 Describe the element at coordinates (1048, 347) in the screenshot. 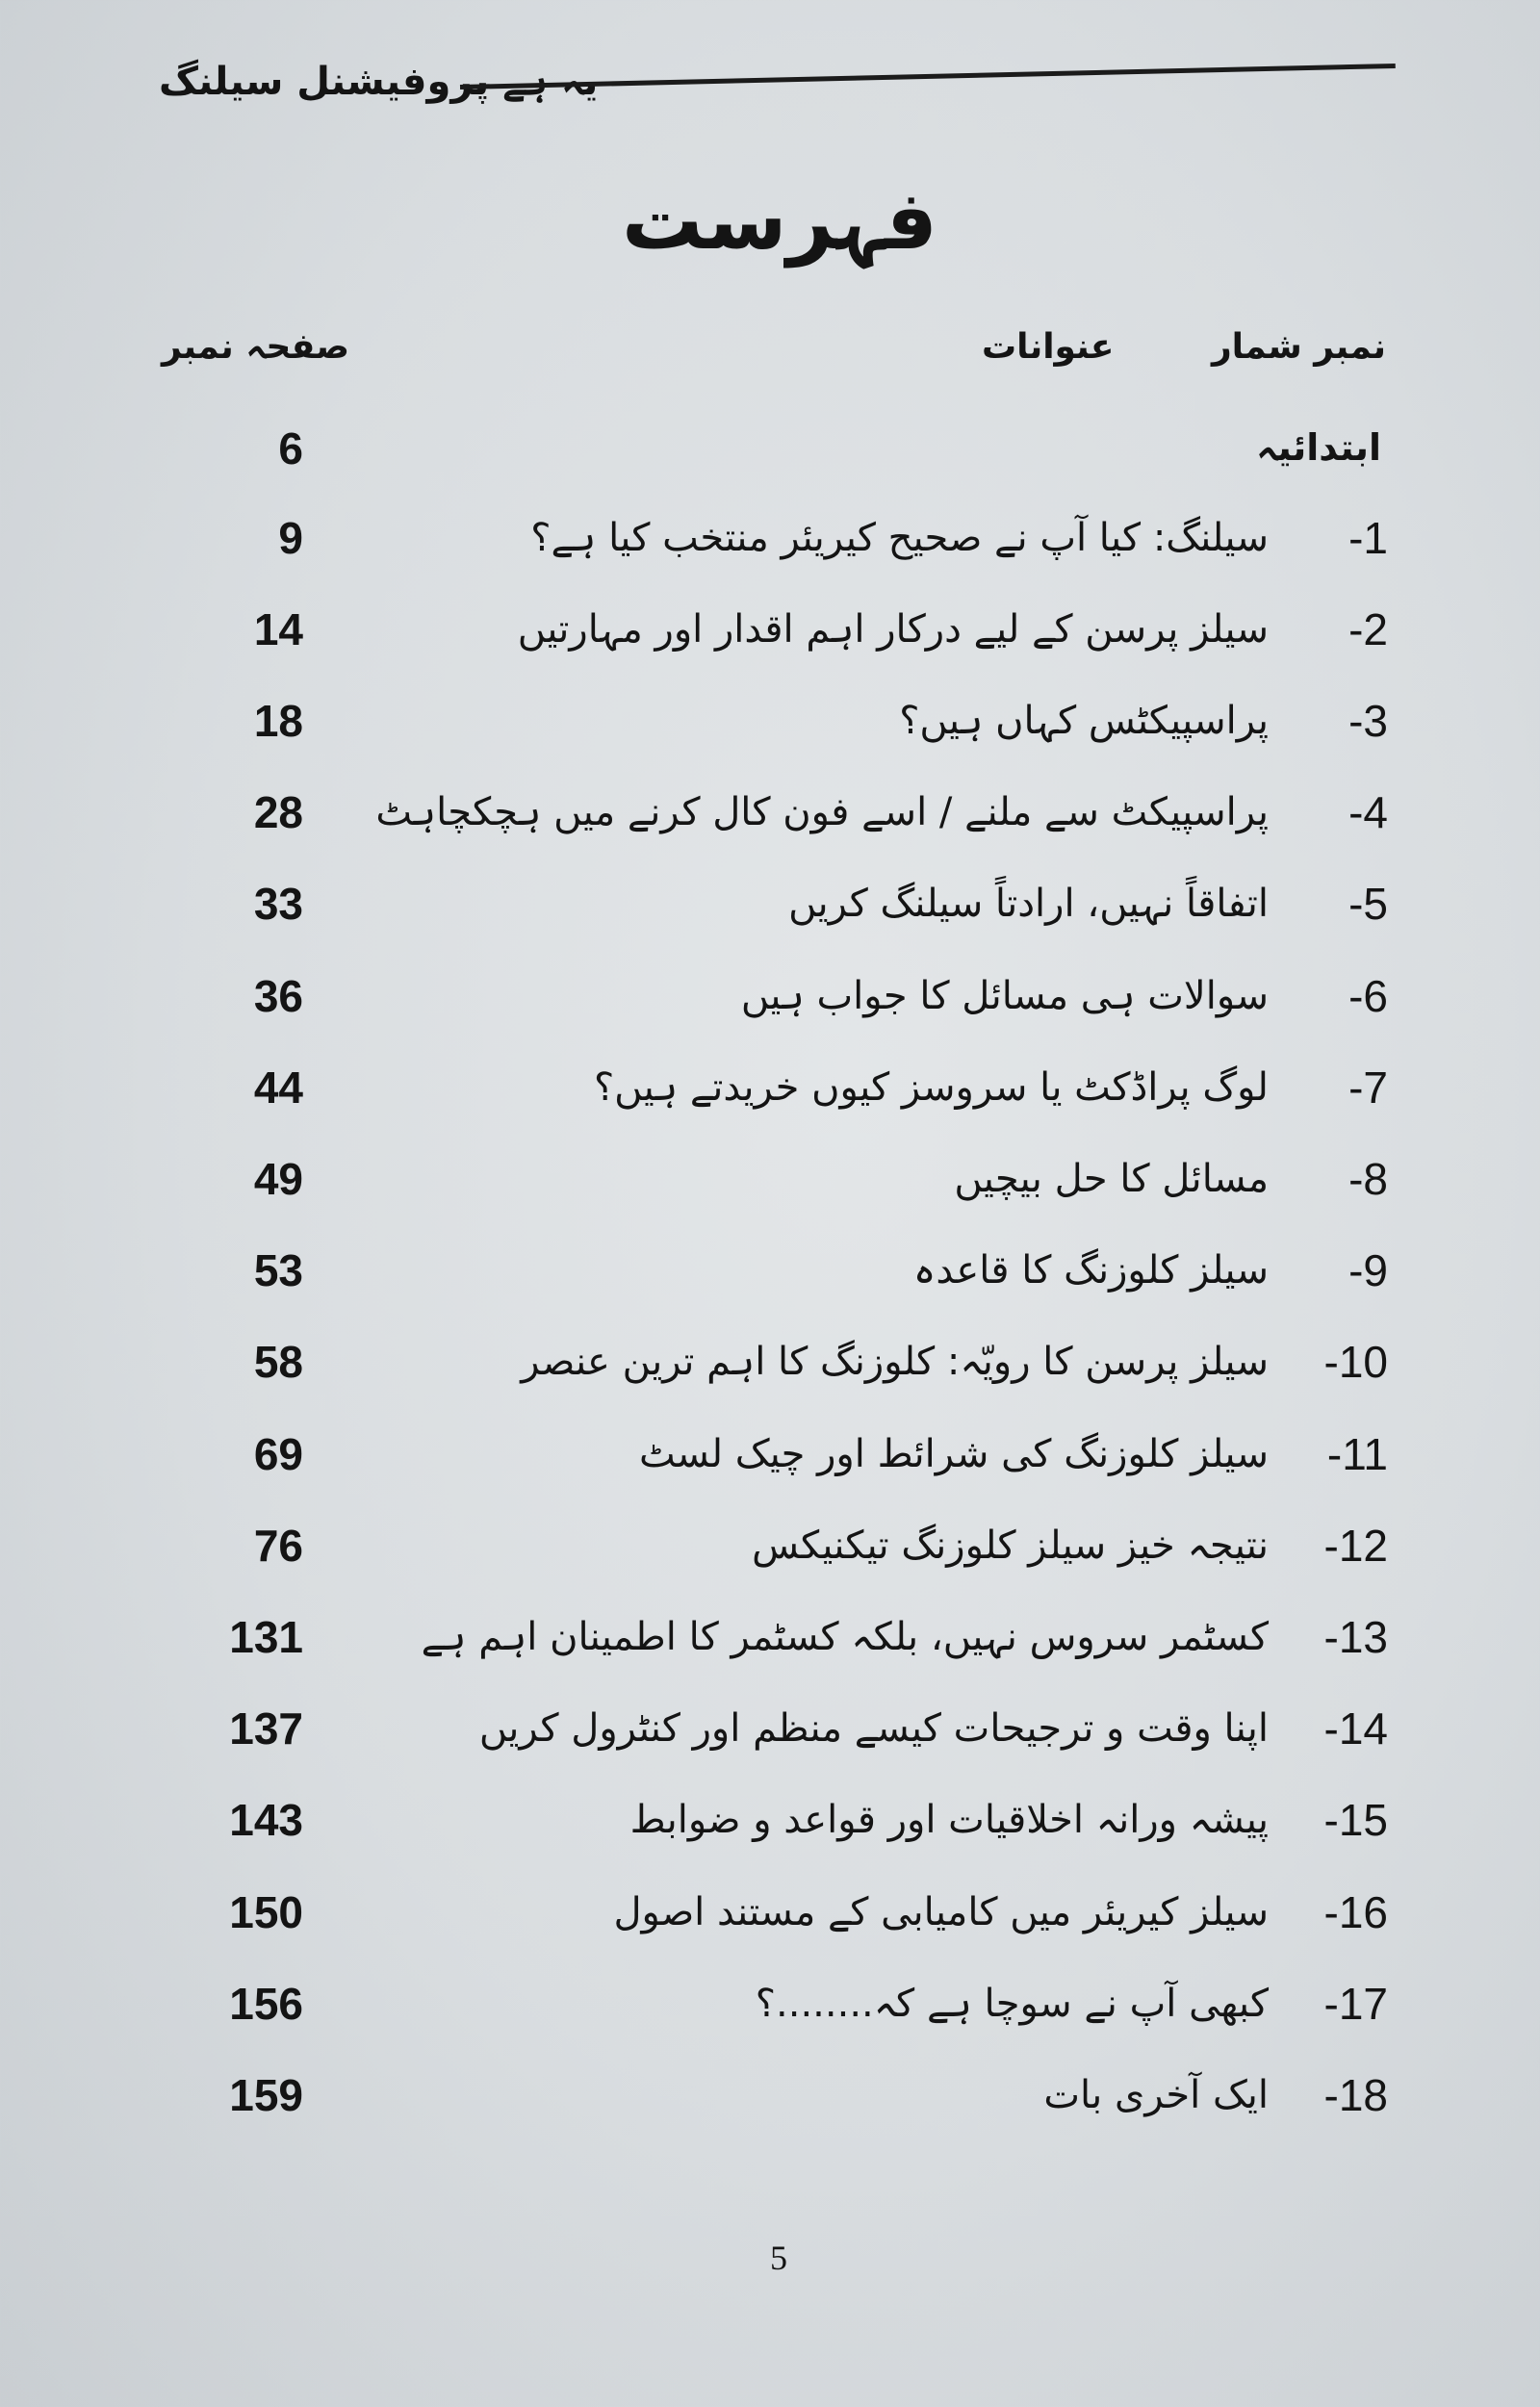

I see `column-header-titles: عنوانات` at that location.